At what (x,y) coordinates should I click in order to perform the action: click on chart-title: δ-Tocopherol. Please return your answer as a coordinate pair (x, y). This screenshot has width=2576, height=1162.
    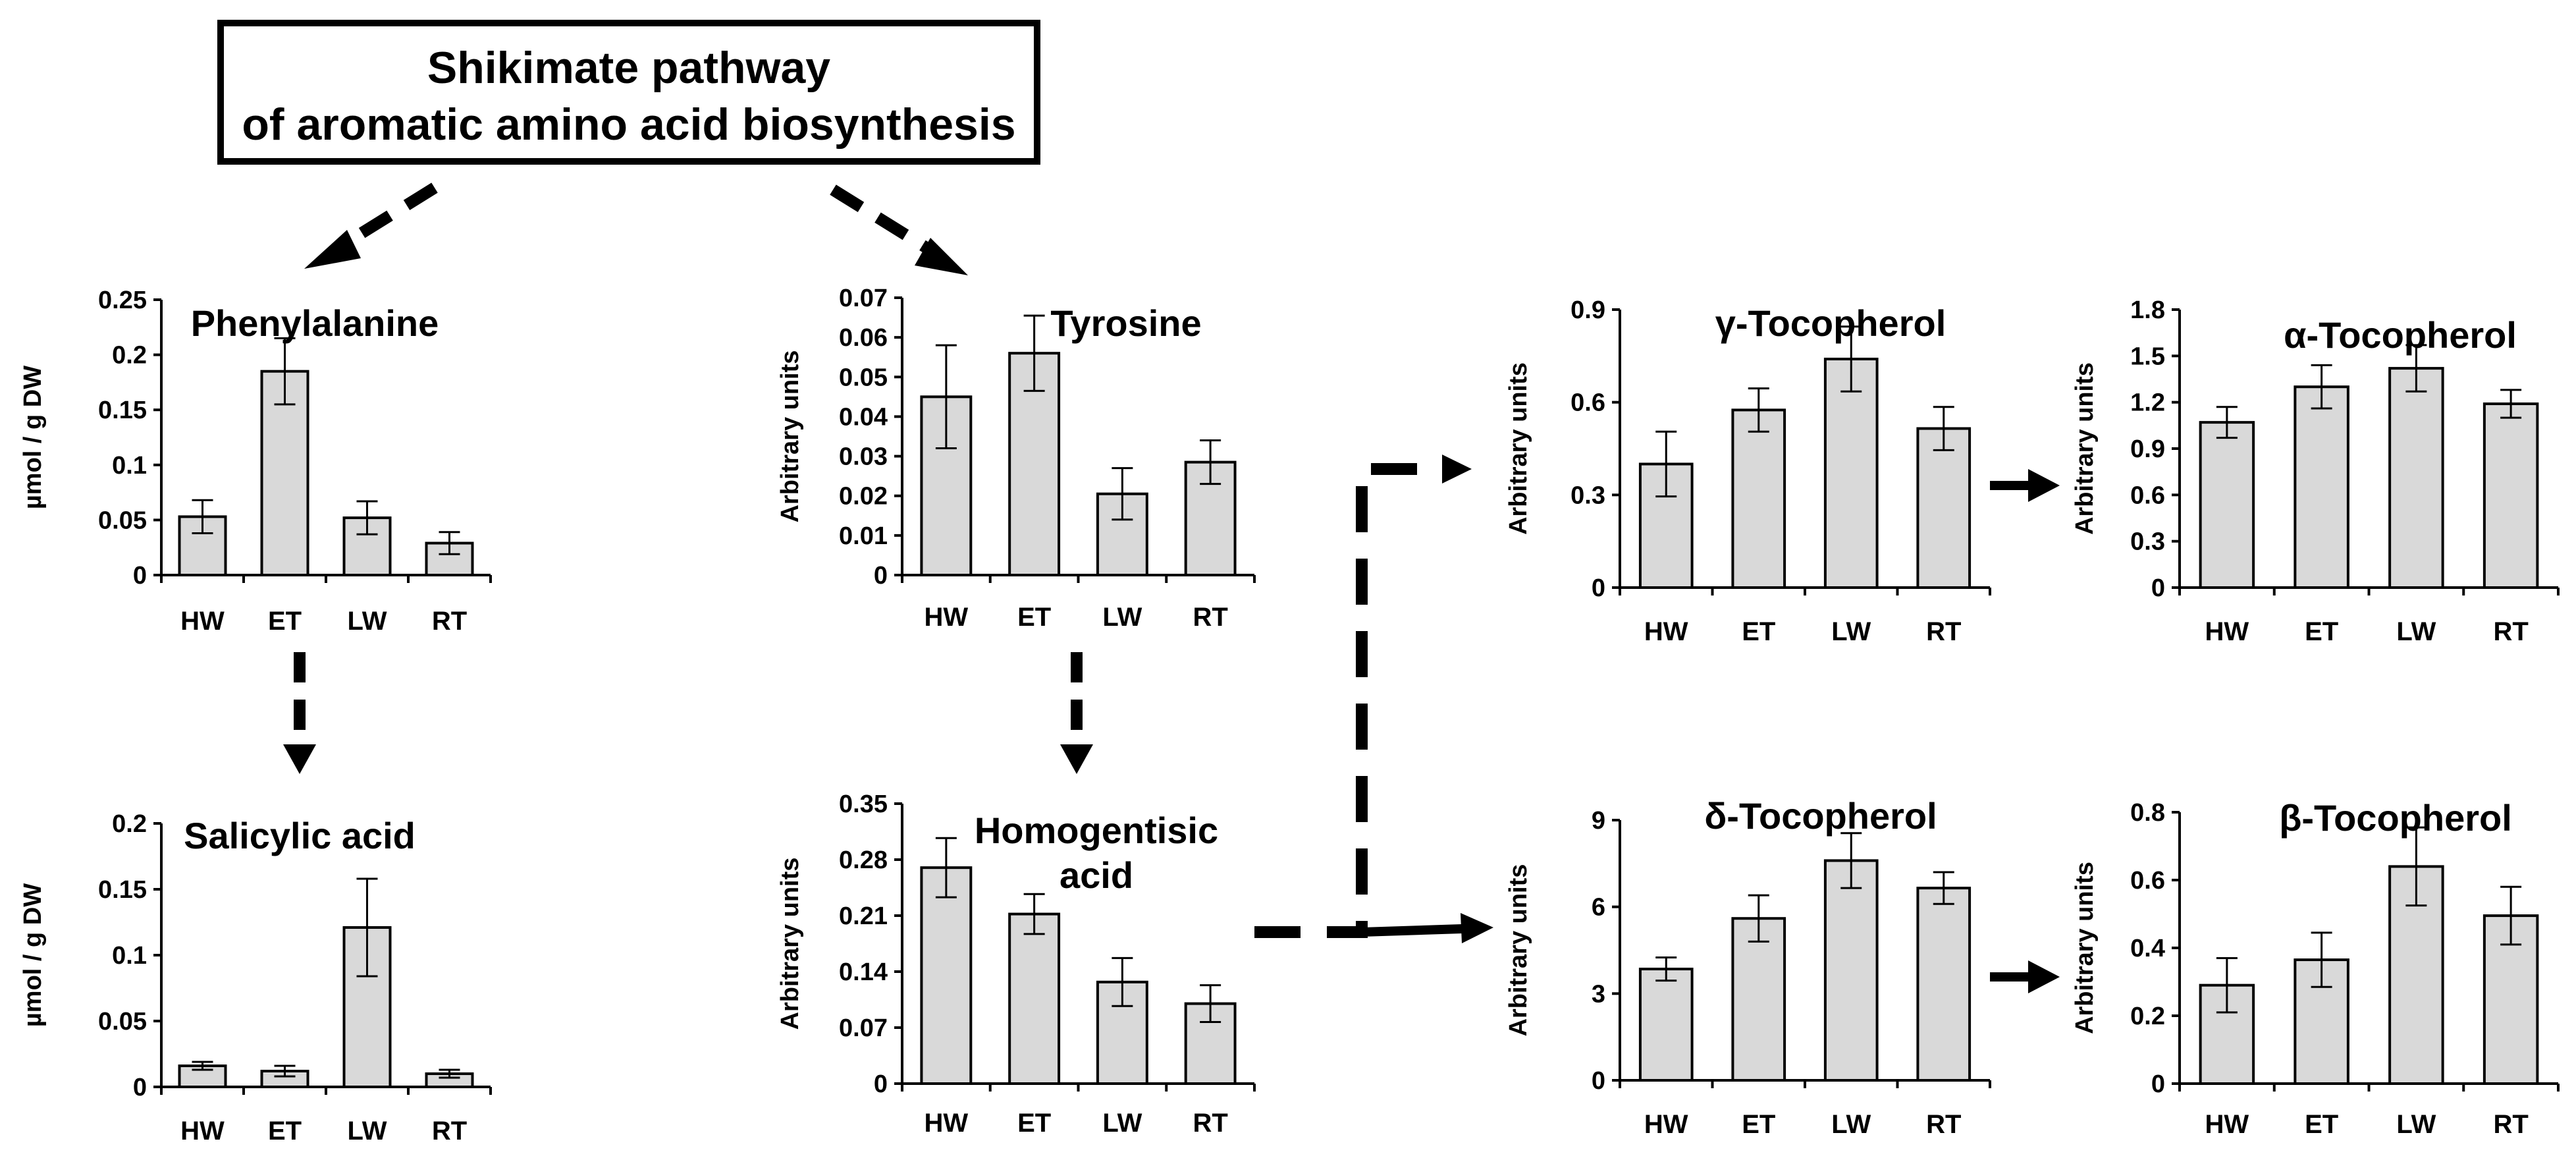
    Looking at the image, I should click on (1820, 816).